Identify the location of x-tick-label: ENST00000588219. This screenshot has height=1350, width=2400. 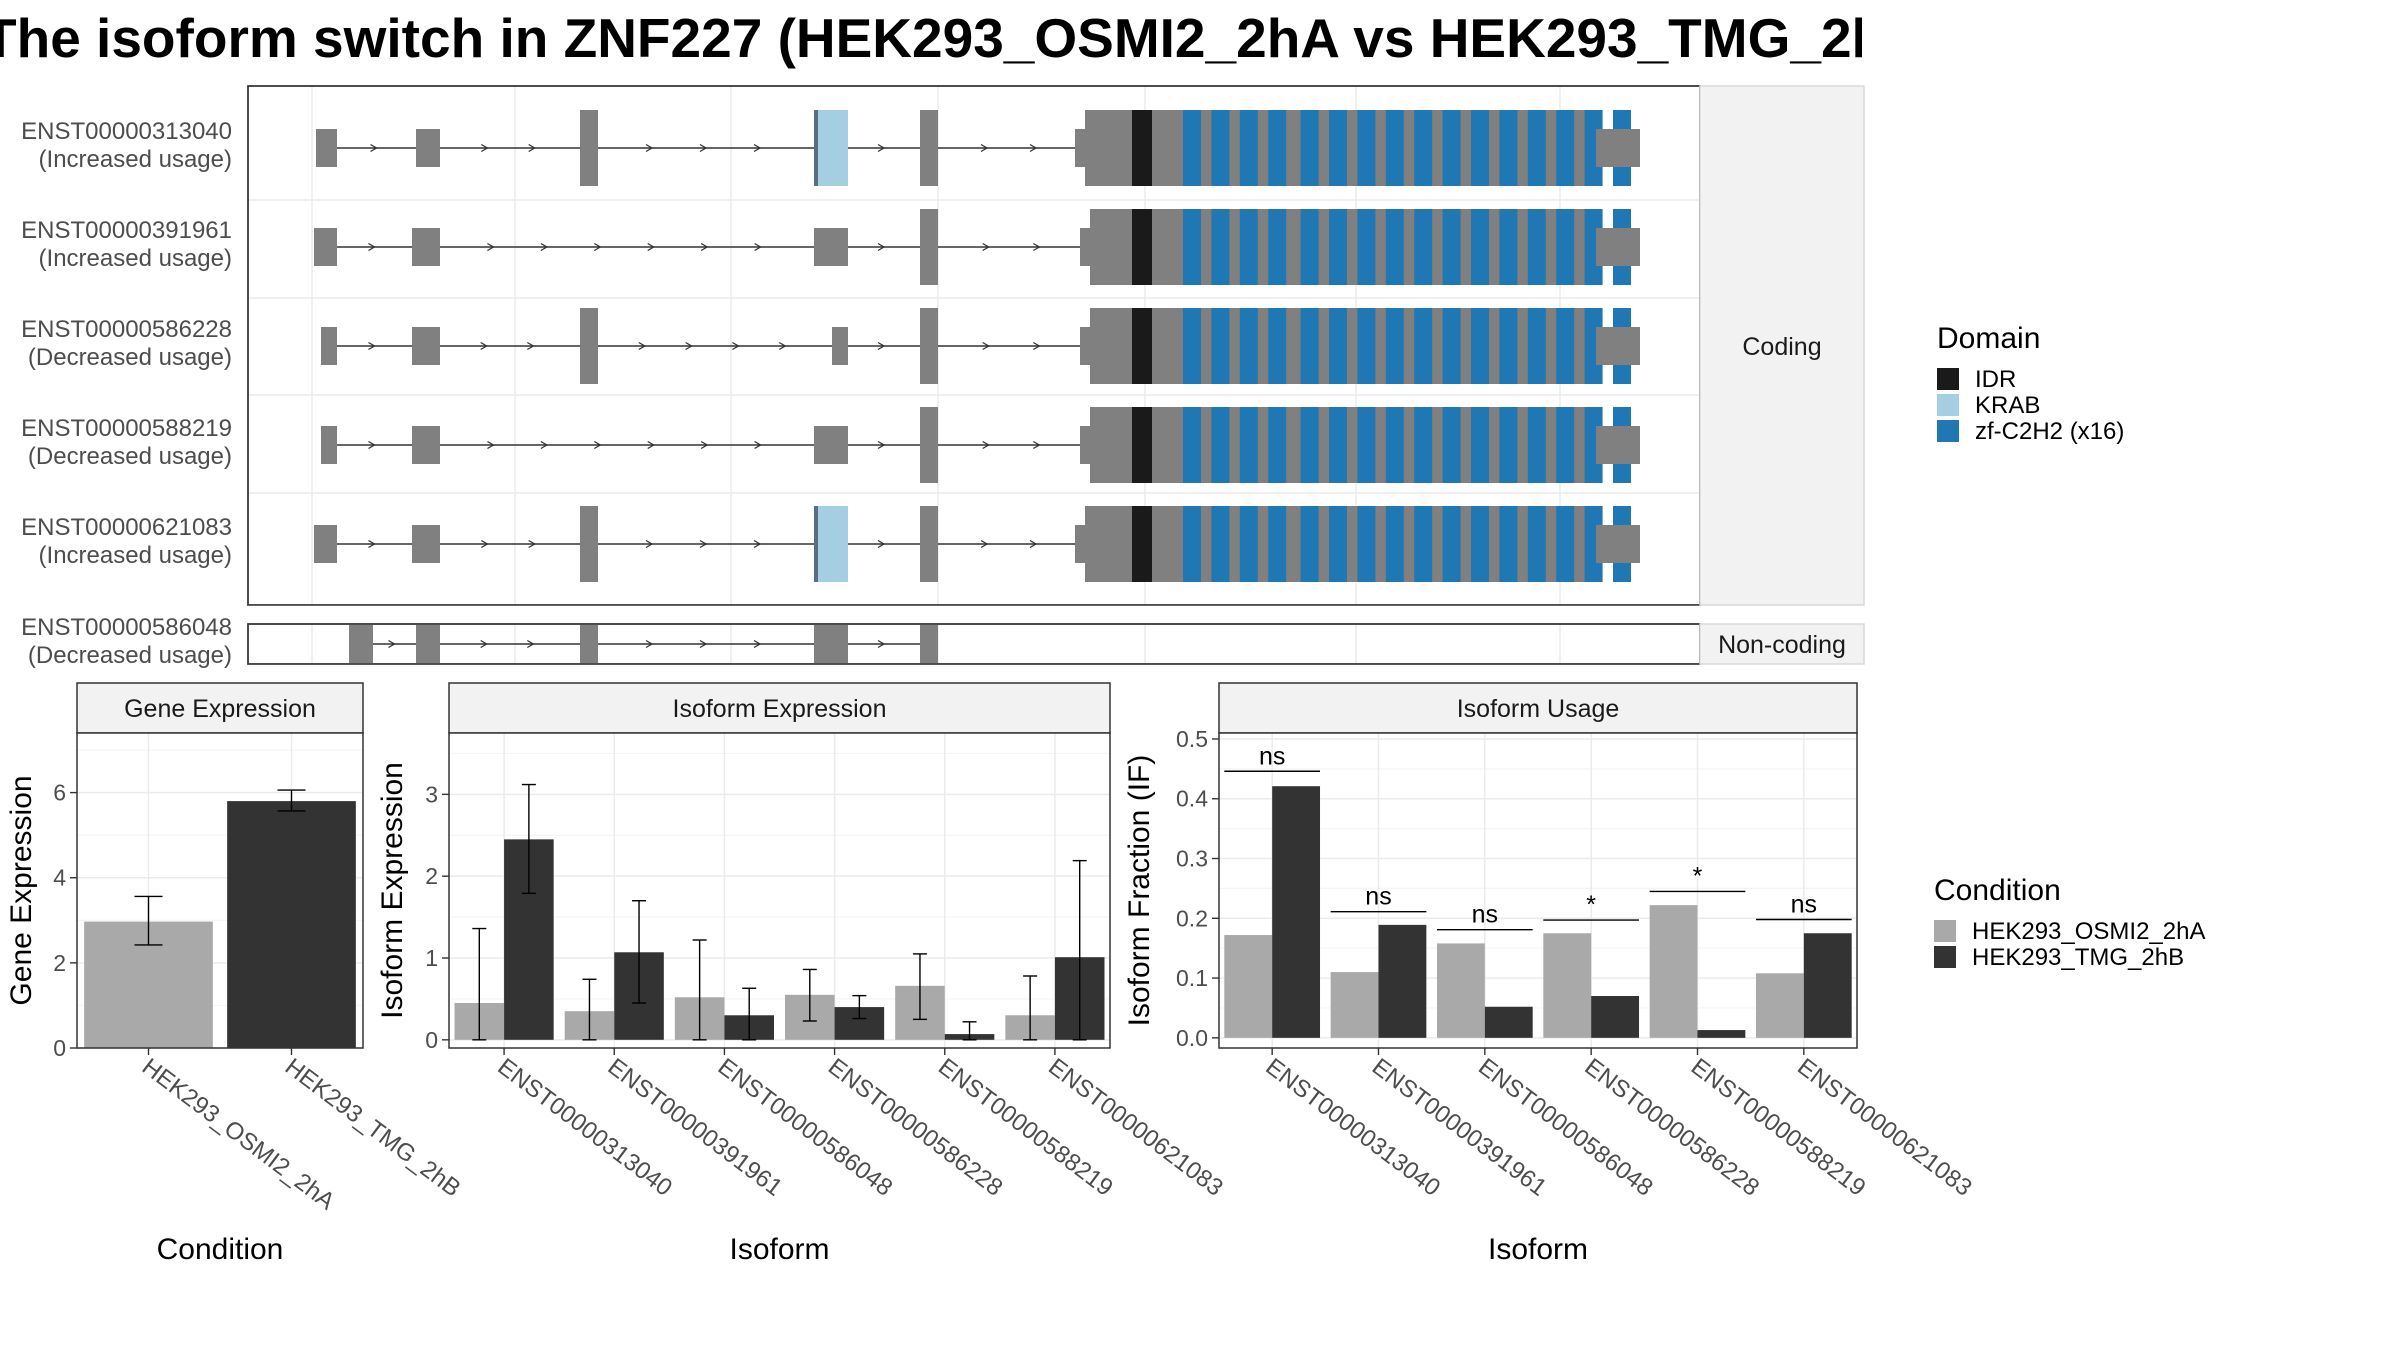
(1778, 1127).